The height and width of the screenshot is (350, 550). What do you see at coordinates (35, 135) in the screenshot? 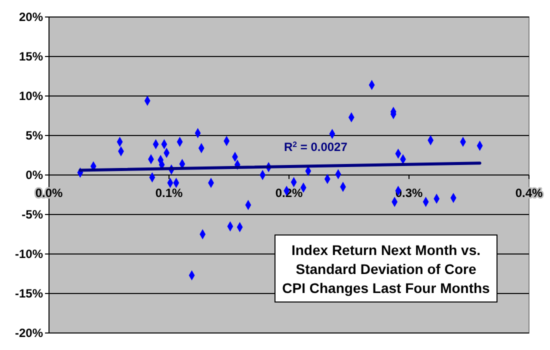
I see `y-tick-label: 5%` at bounding box center [35, 135].